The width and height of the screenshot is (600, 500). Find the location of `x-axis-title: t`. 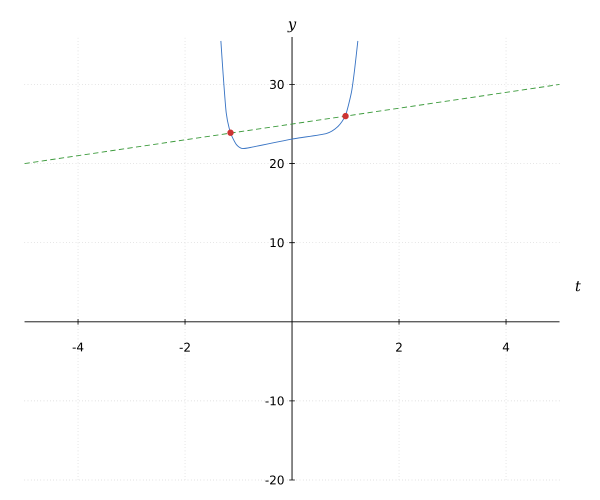

x-axis-title: t is located at coordinates (578, 286).